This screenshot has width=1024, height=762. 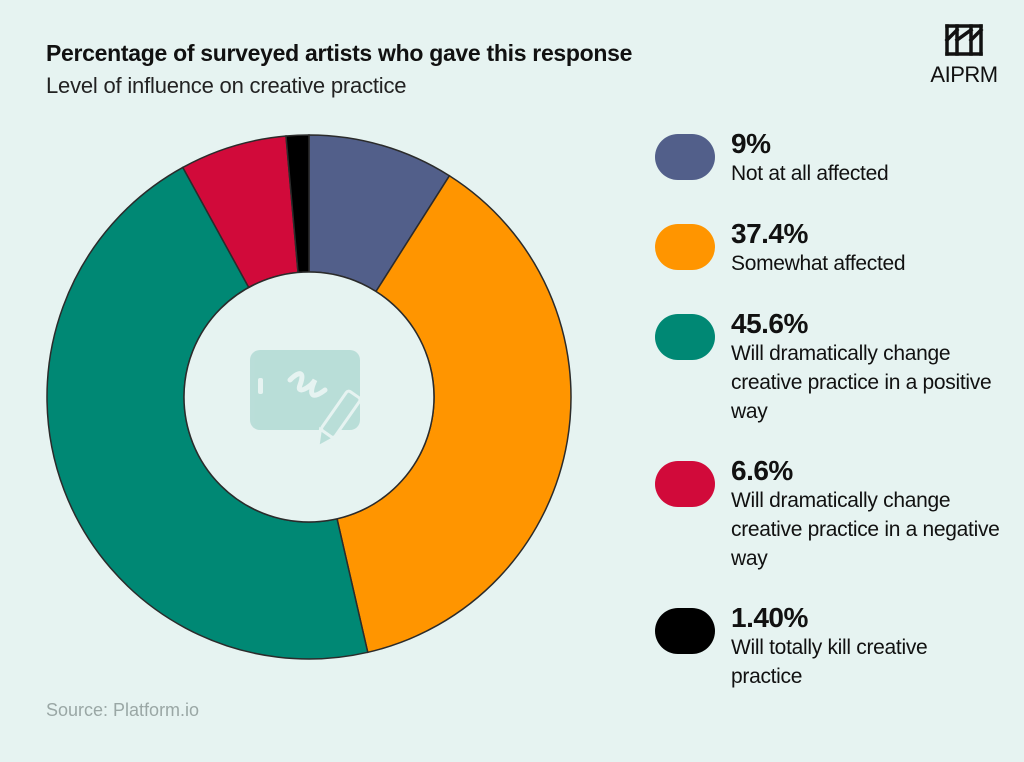 I want to click on legend-value: 9%, so click(x=751, y=143).